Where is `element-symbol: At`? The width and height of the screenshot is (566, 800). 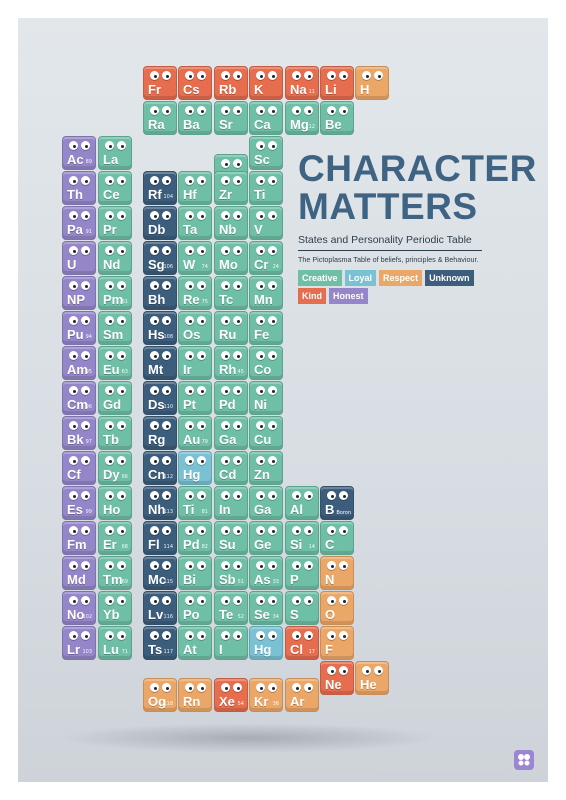
element-symbol: At is located at coordinates (190, 649).